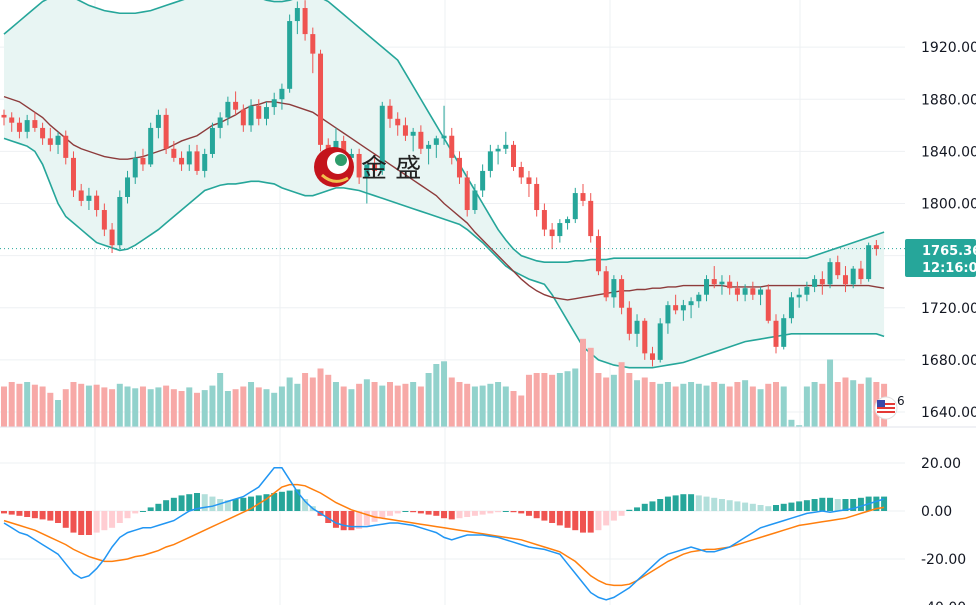 This screenshot has height=605, width=976. I want to click on us-flag-icon: 6, so click(889, 407).